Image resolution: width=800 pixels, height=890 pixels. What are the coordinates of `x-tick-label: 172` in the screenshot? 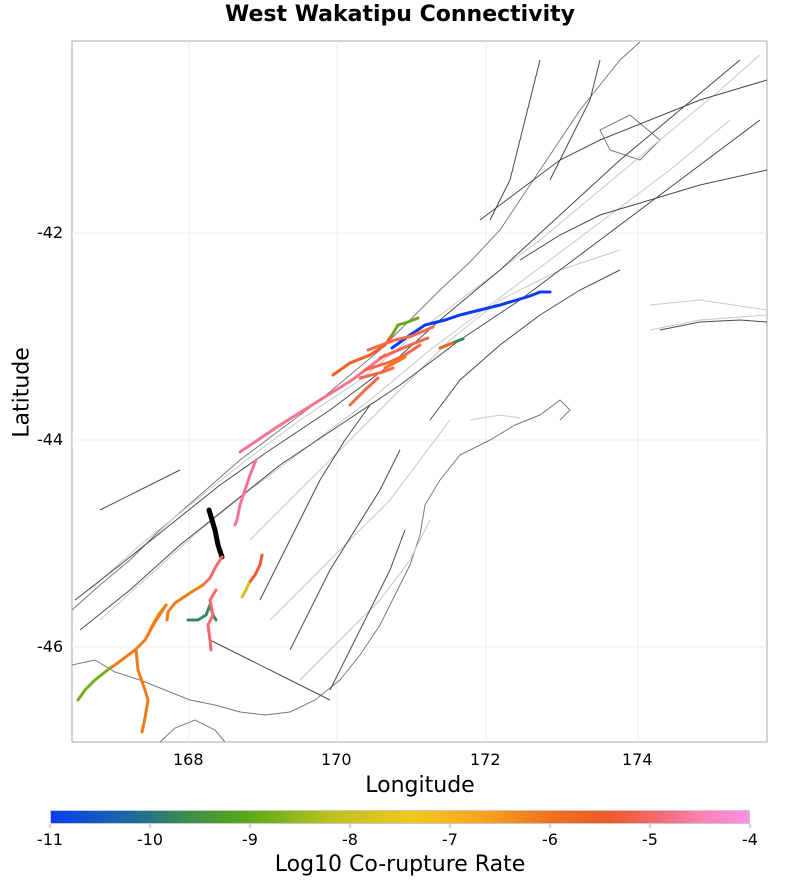 It's located at (485, 759).